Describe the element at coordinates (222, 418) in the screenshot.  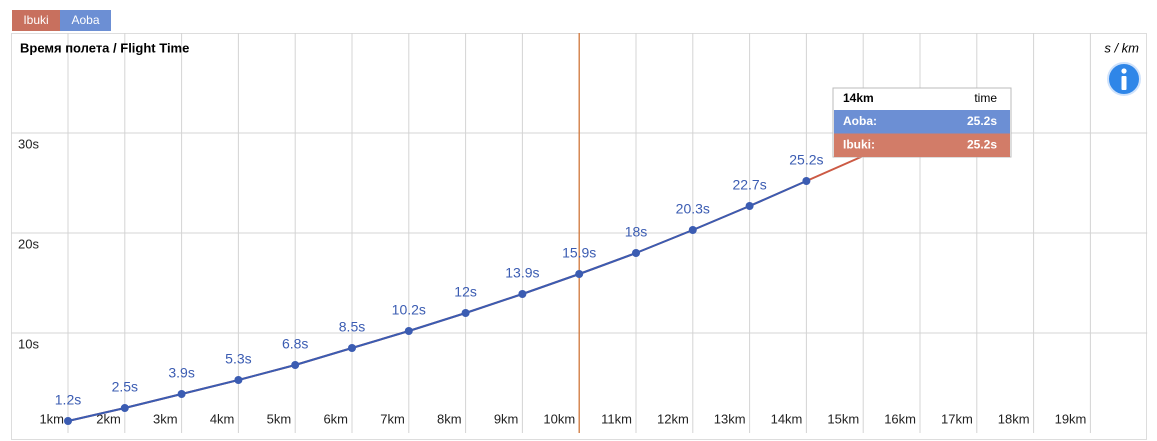
I see `x-tick-label: 4km` at that location.